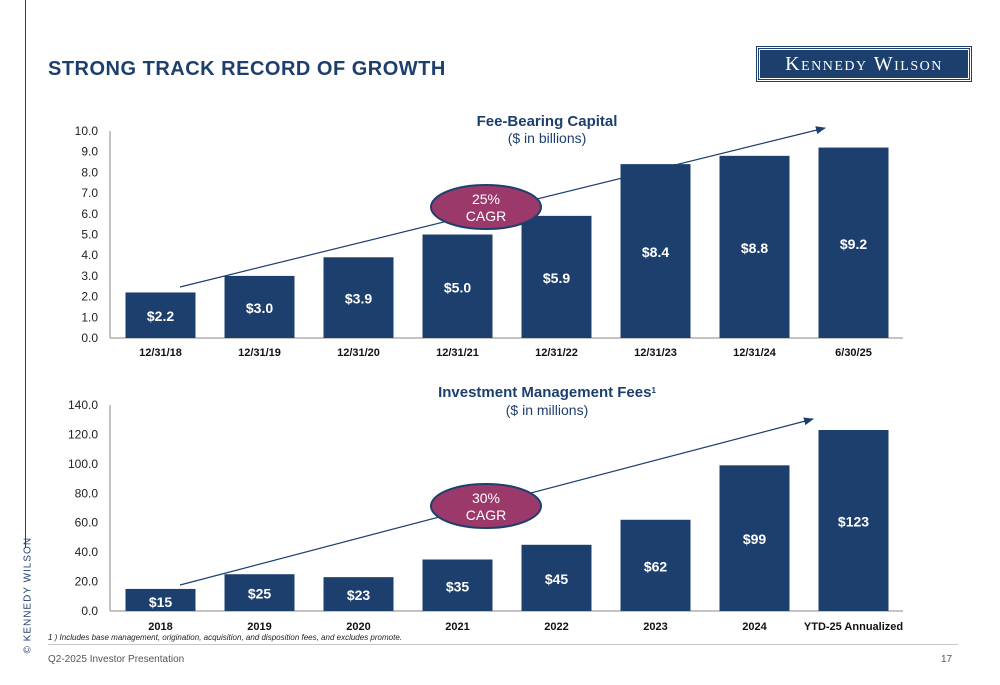 The width and height of the screenshot is (1000, 685). I want to click on company-logo: Kennedy Wilson, so click(864, 64).